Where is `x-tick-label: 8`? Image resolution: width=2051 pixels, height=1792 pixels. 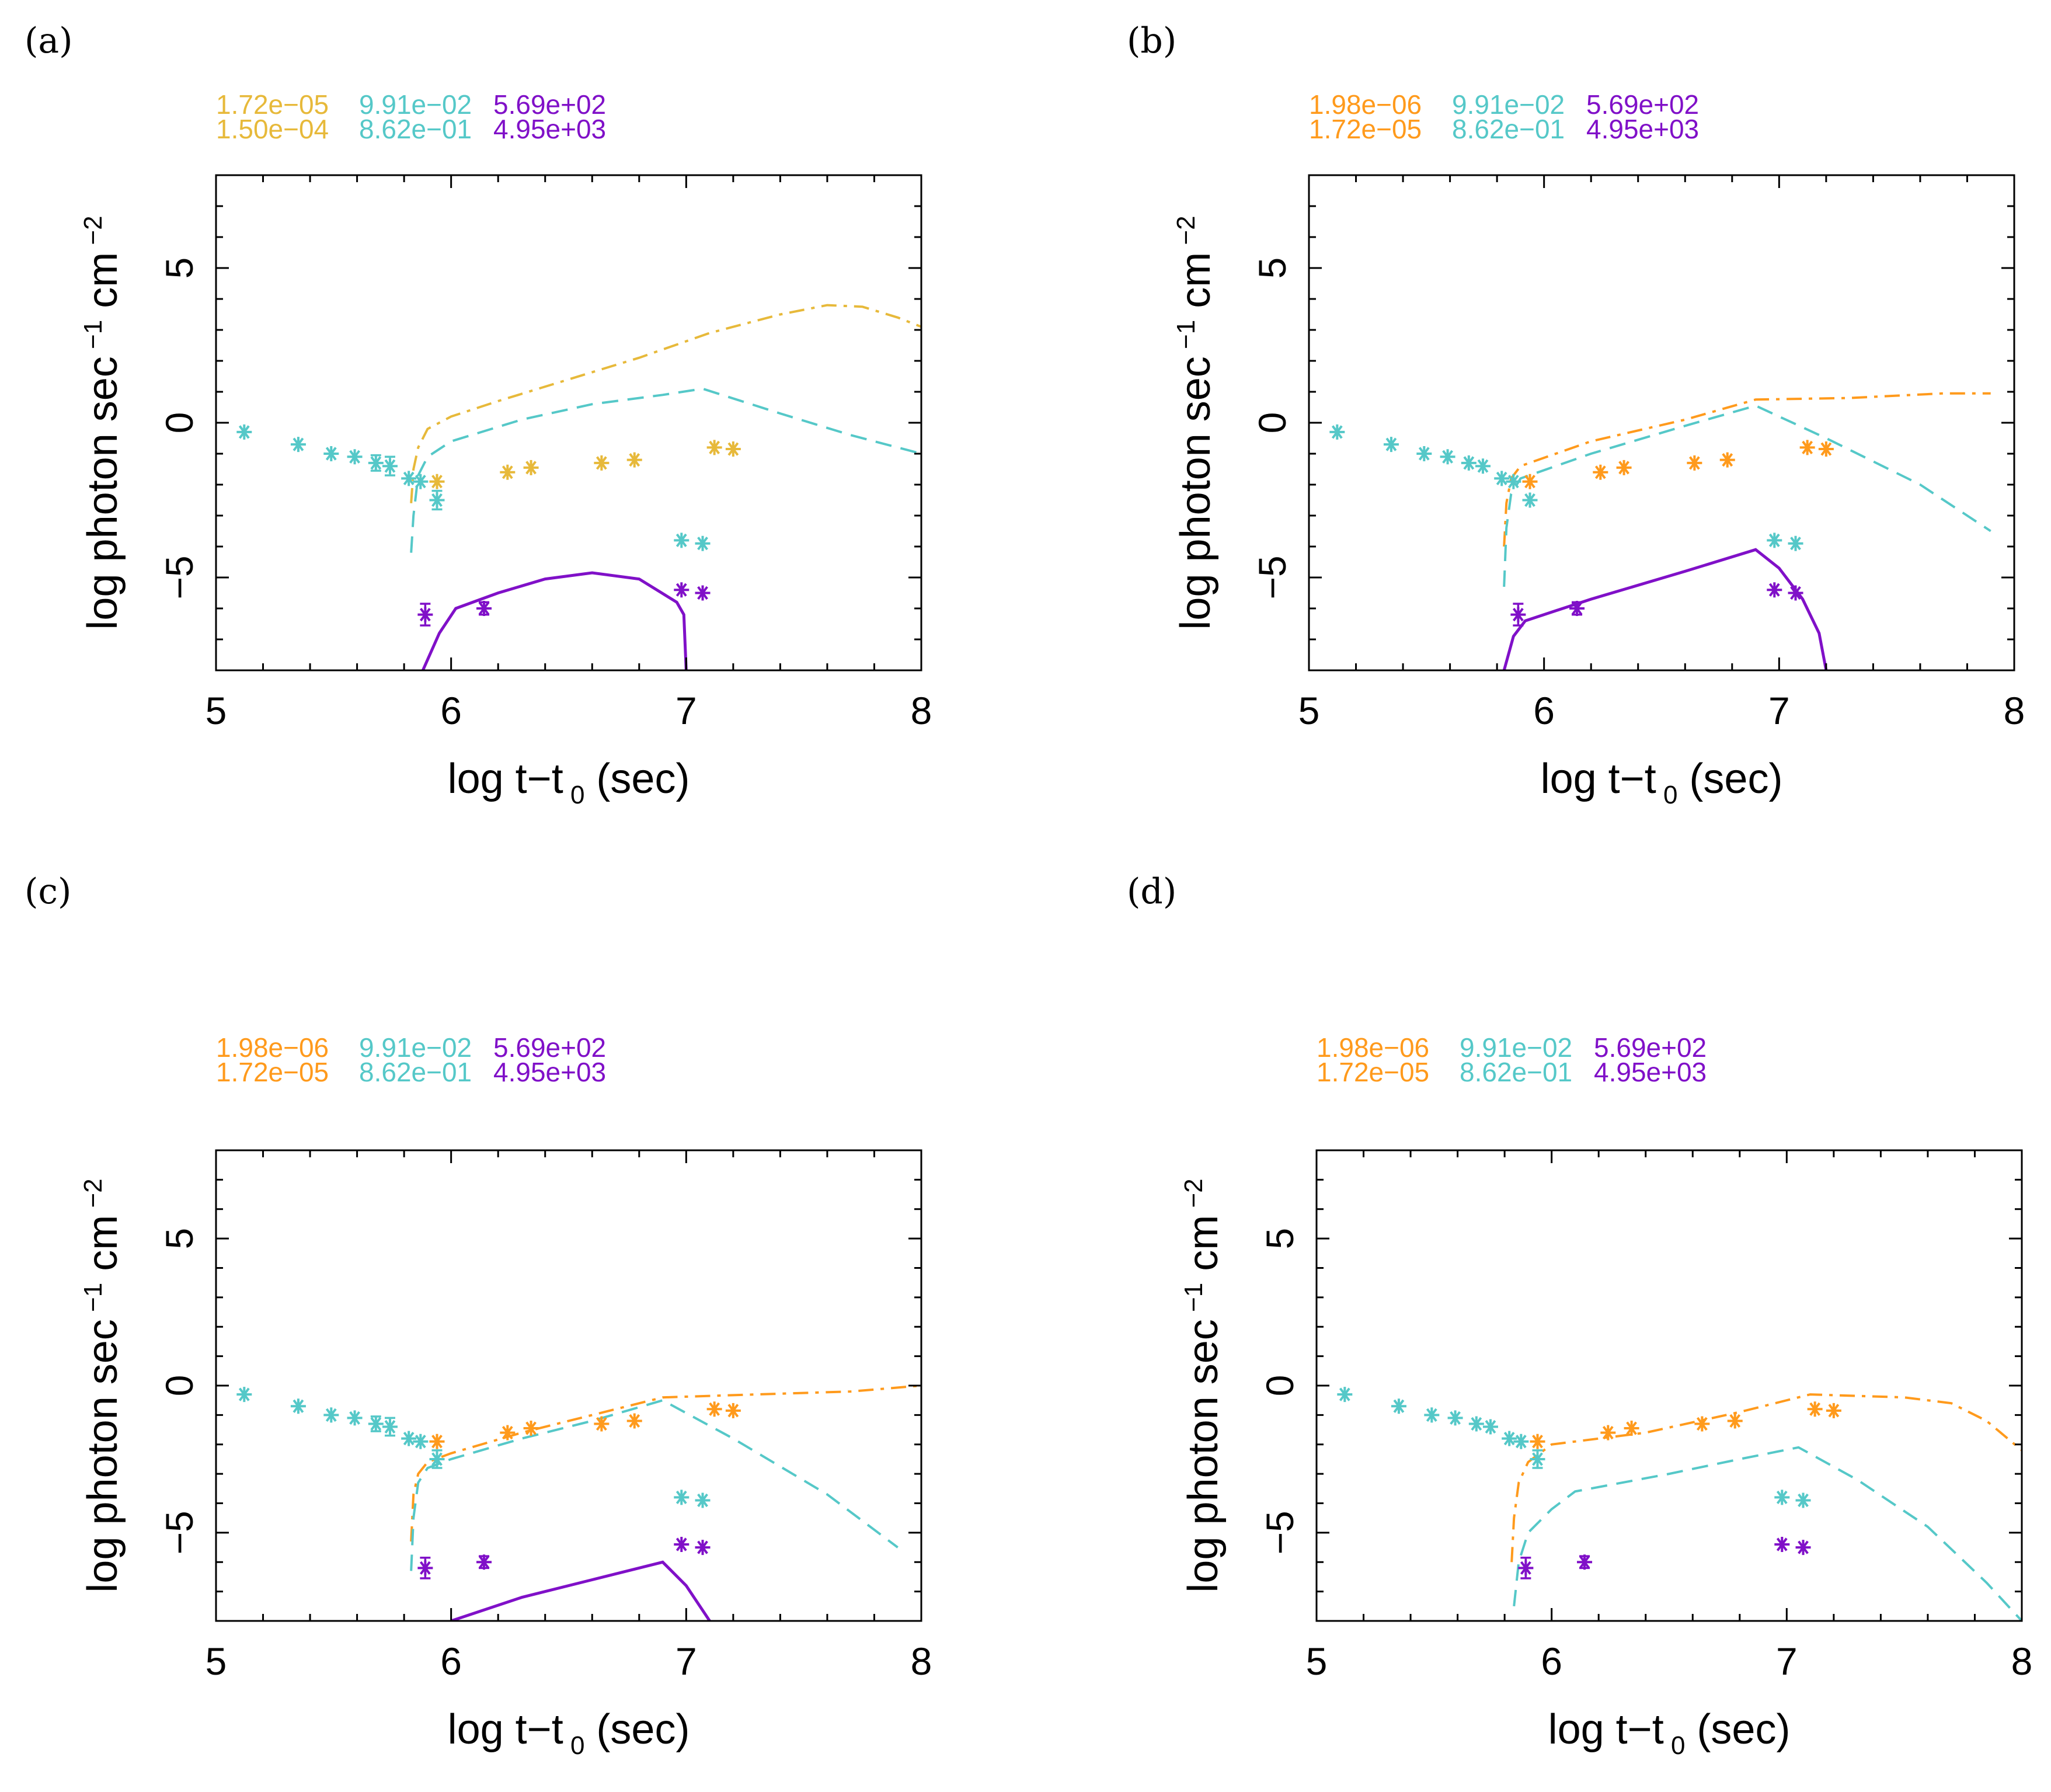
x-tick-label: 8 is located at coordinates (2015, 710).